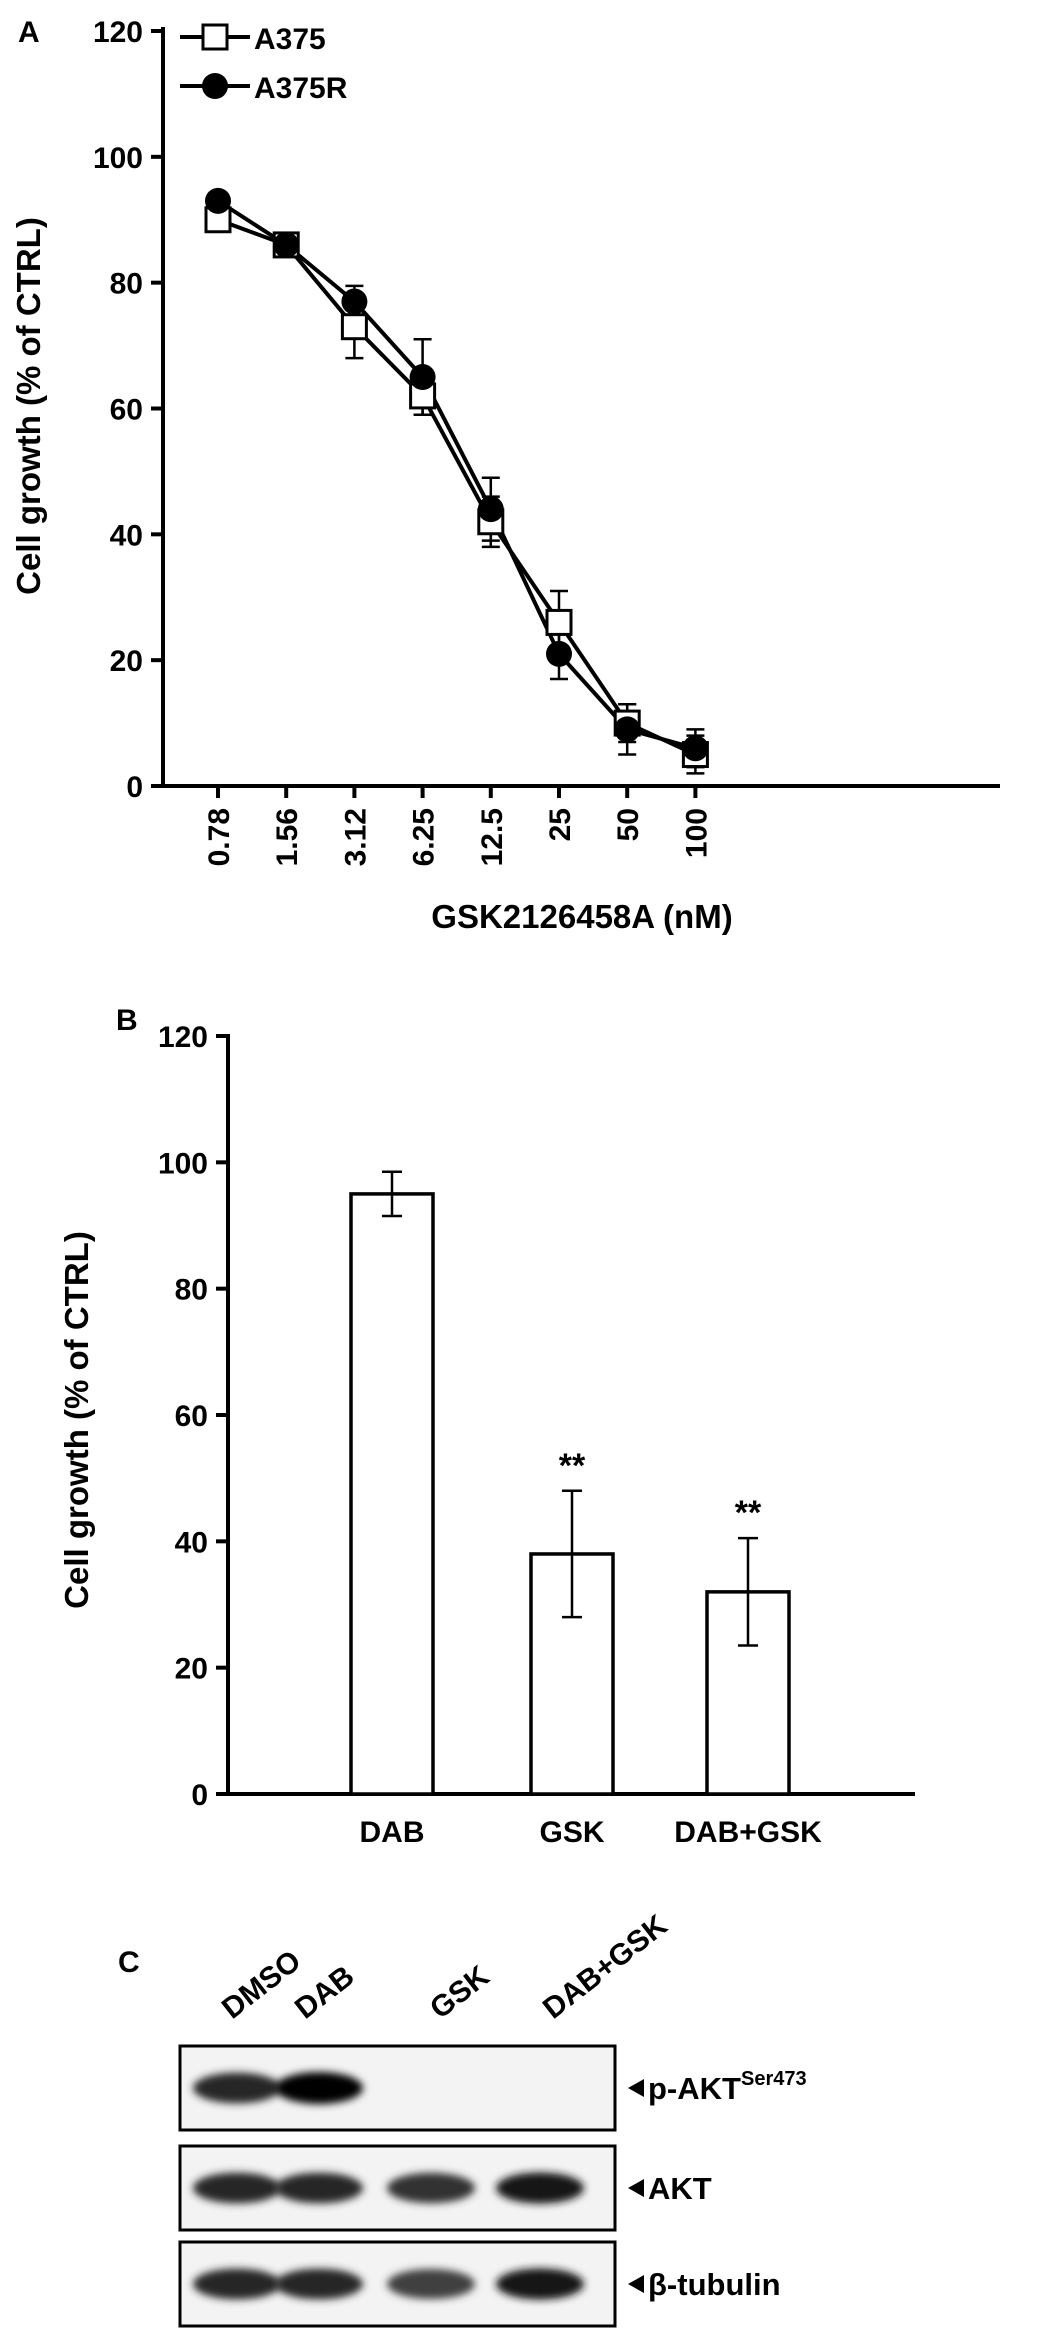 The height and width of the screenshot is (2339, 1060). I want to click on series-line-a375r, so click(456, 475).